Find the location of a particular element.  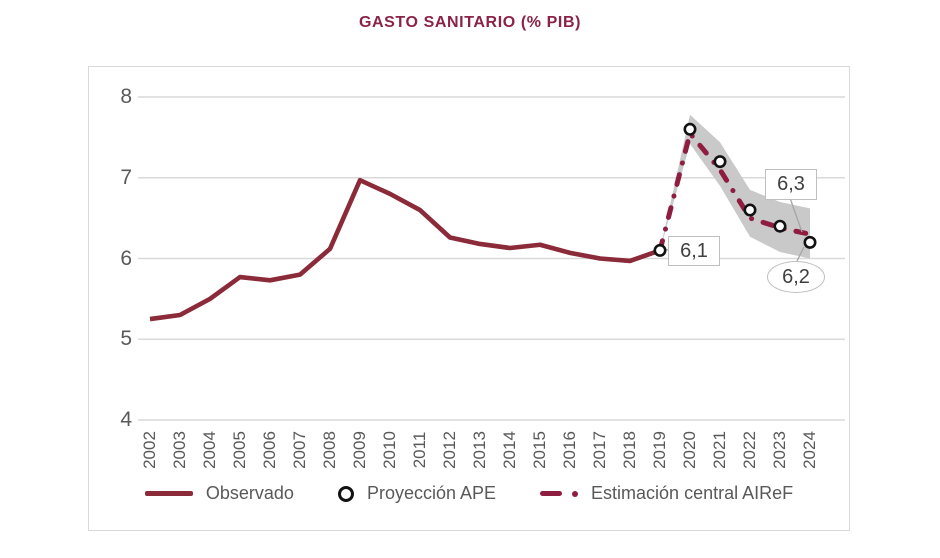

legend-item-observado: Observado is located at coordinates (219, 493).